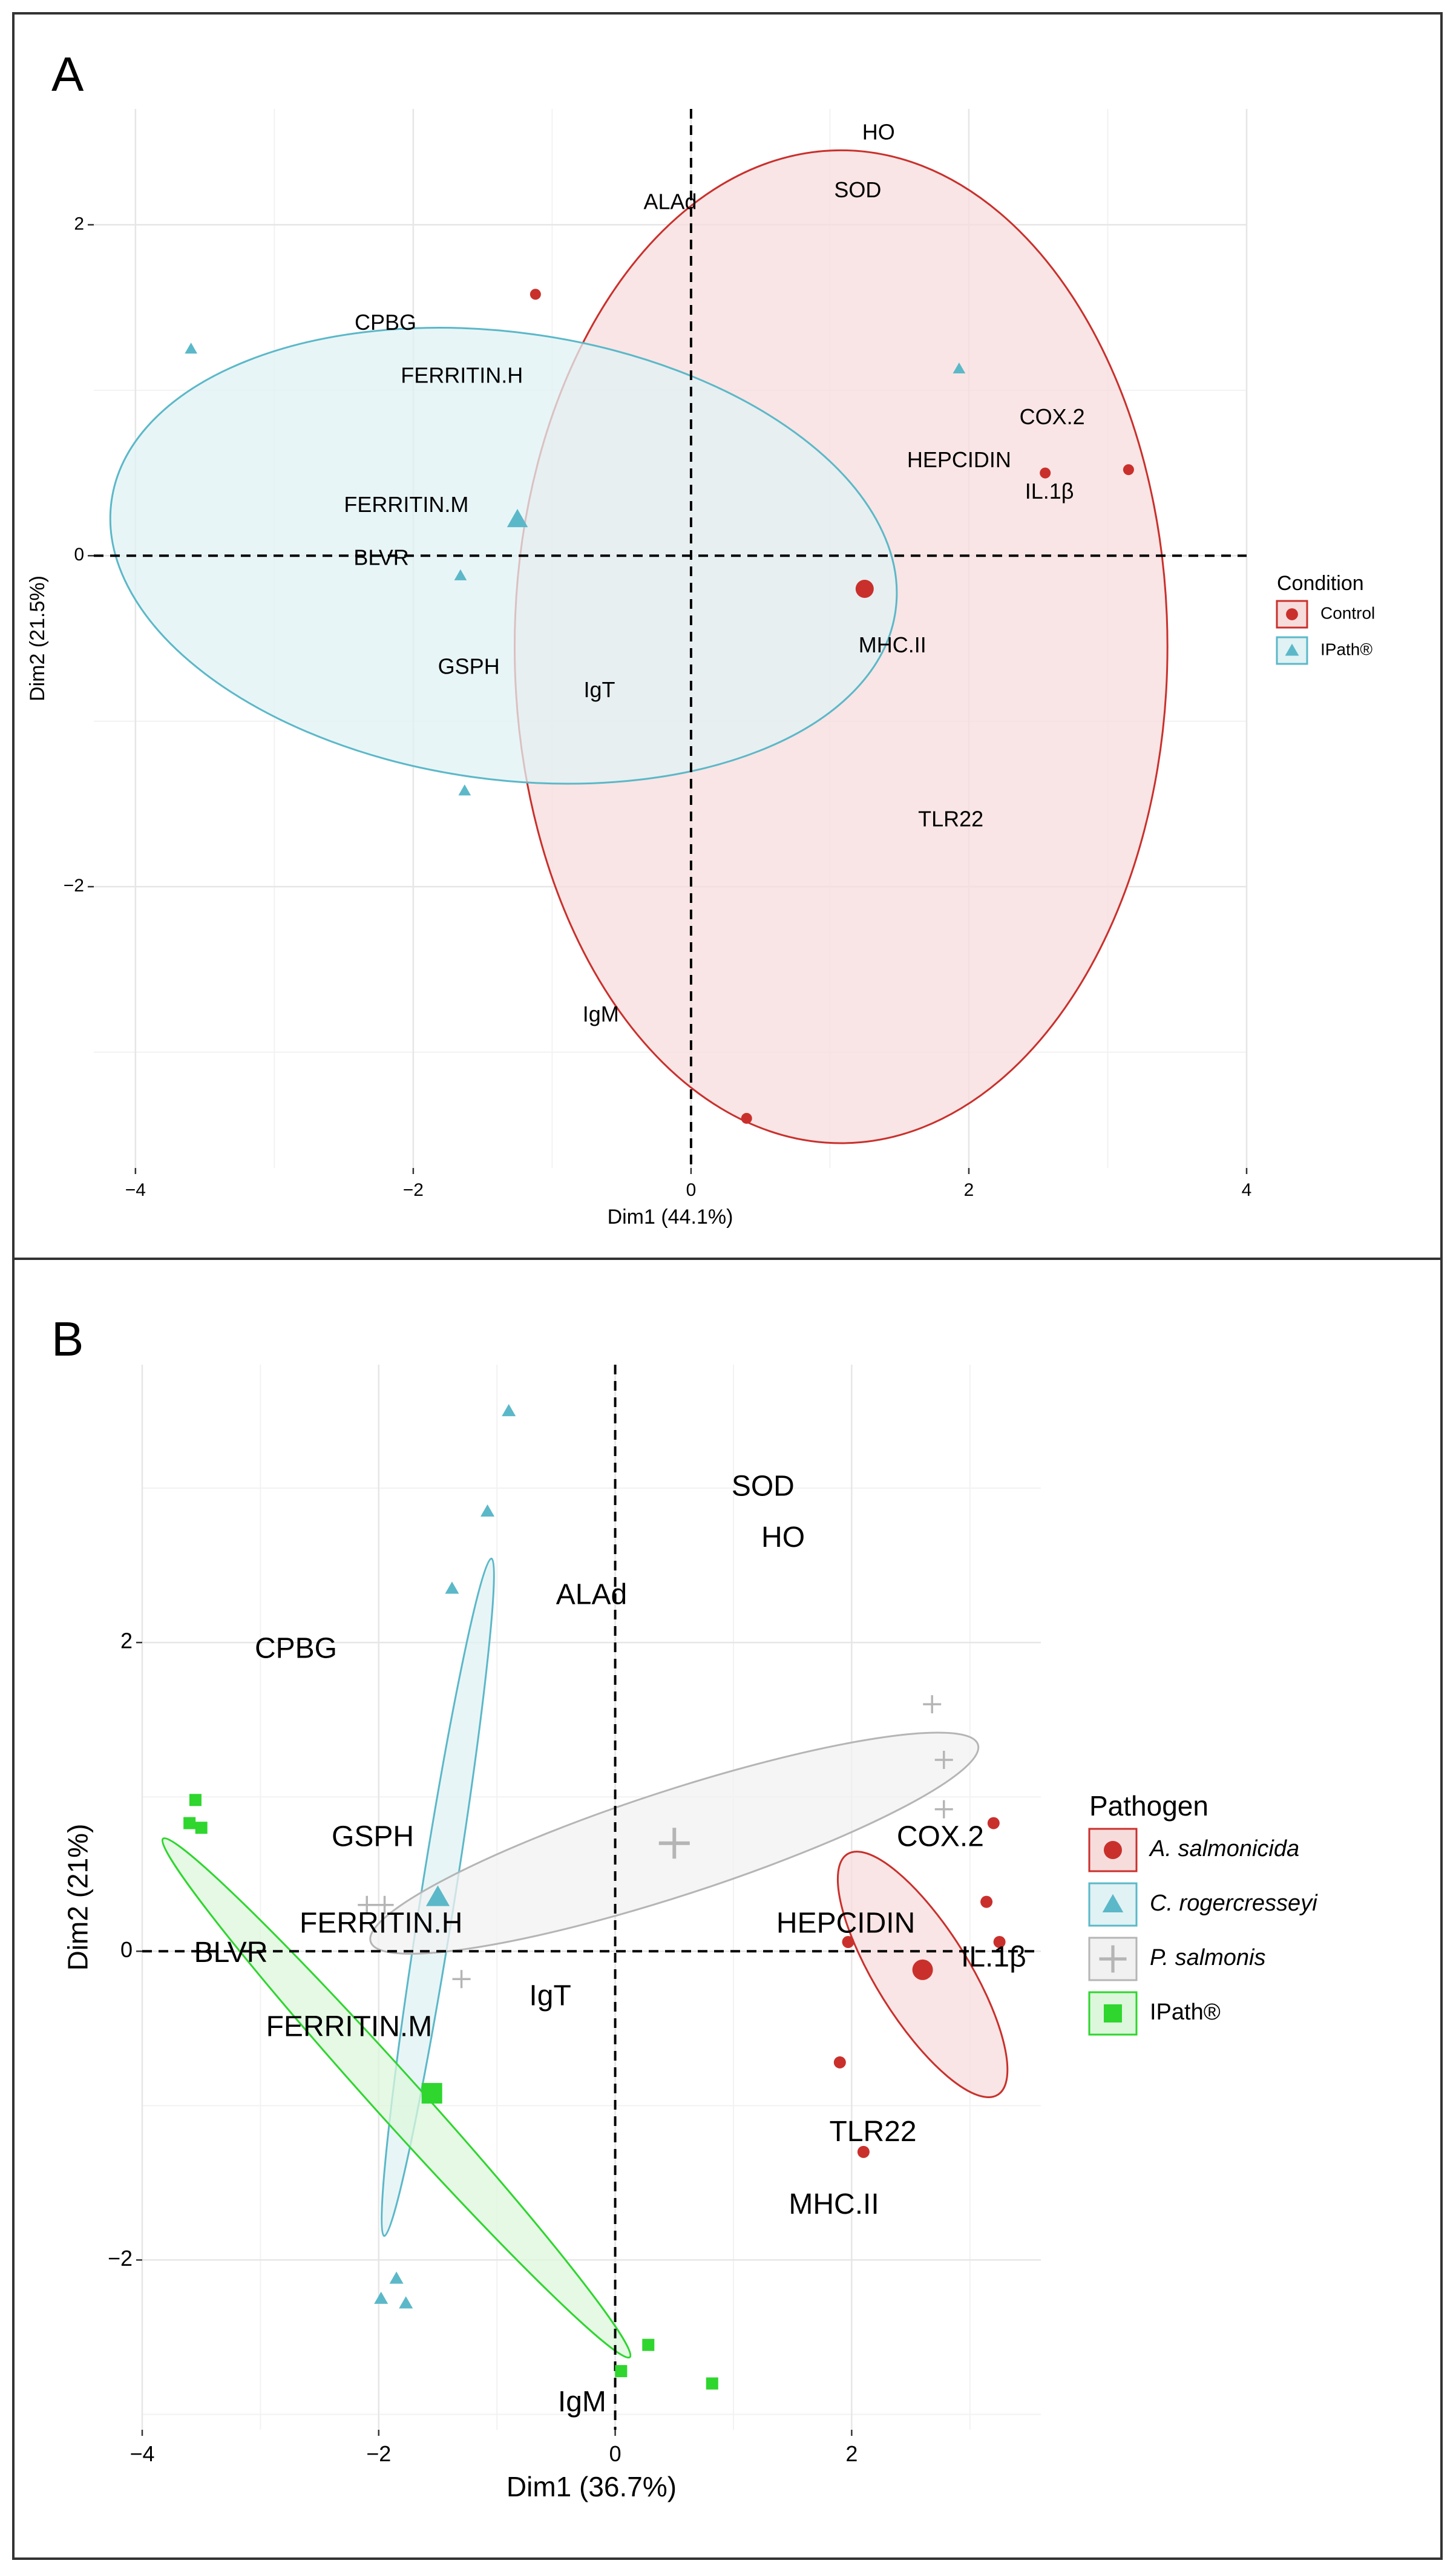  What do you see at coordinates (1052, 416) in the screenshot?
I see `panel-a-variable-label-cox-2: COX.2` at bounding box center [1052, 416].